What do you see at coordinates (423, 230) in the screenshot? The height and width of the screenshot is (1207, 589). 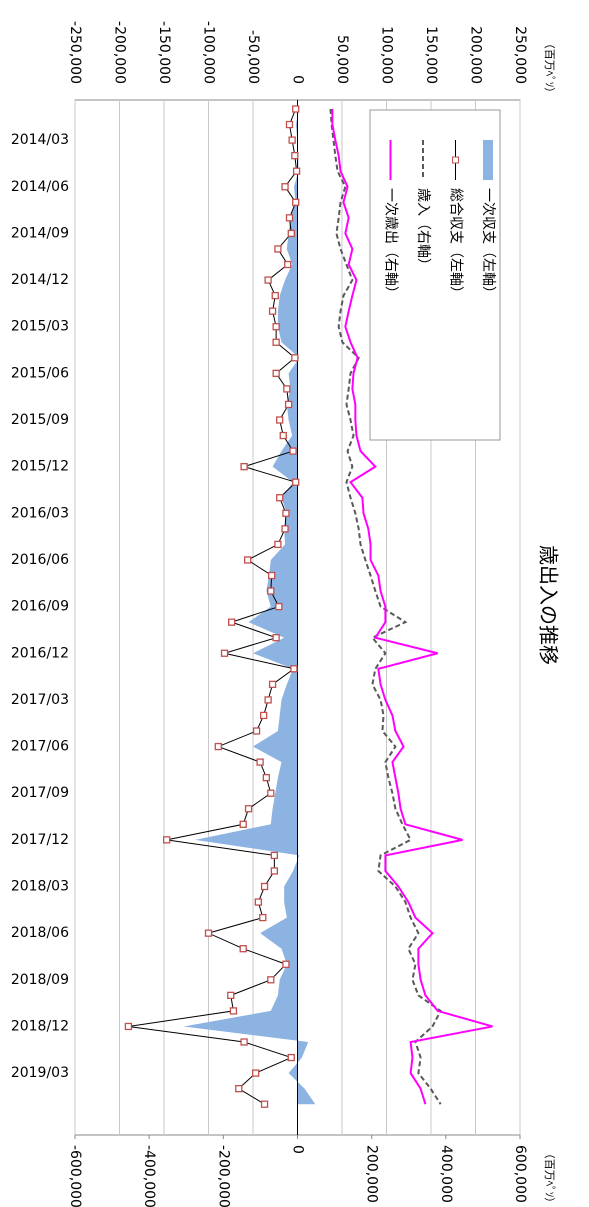 I see `legend-label: 歳入（右軸）` at bounding box center [423, 230].